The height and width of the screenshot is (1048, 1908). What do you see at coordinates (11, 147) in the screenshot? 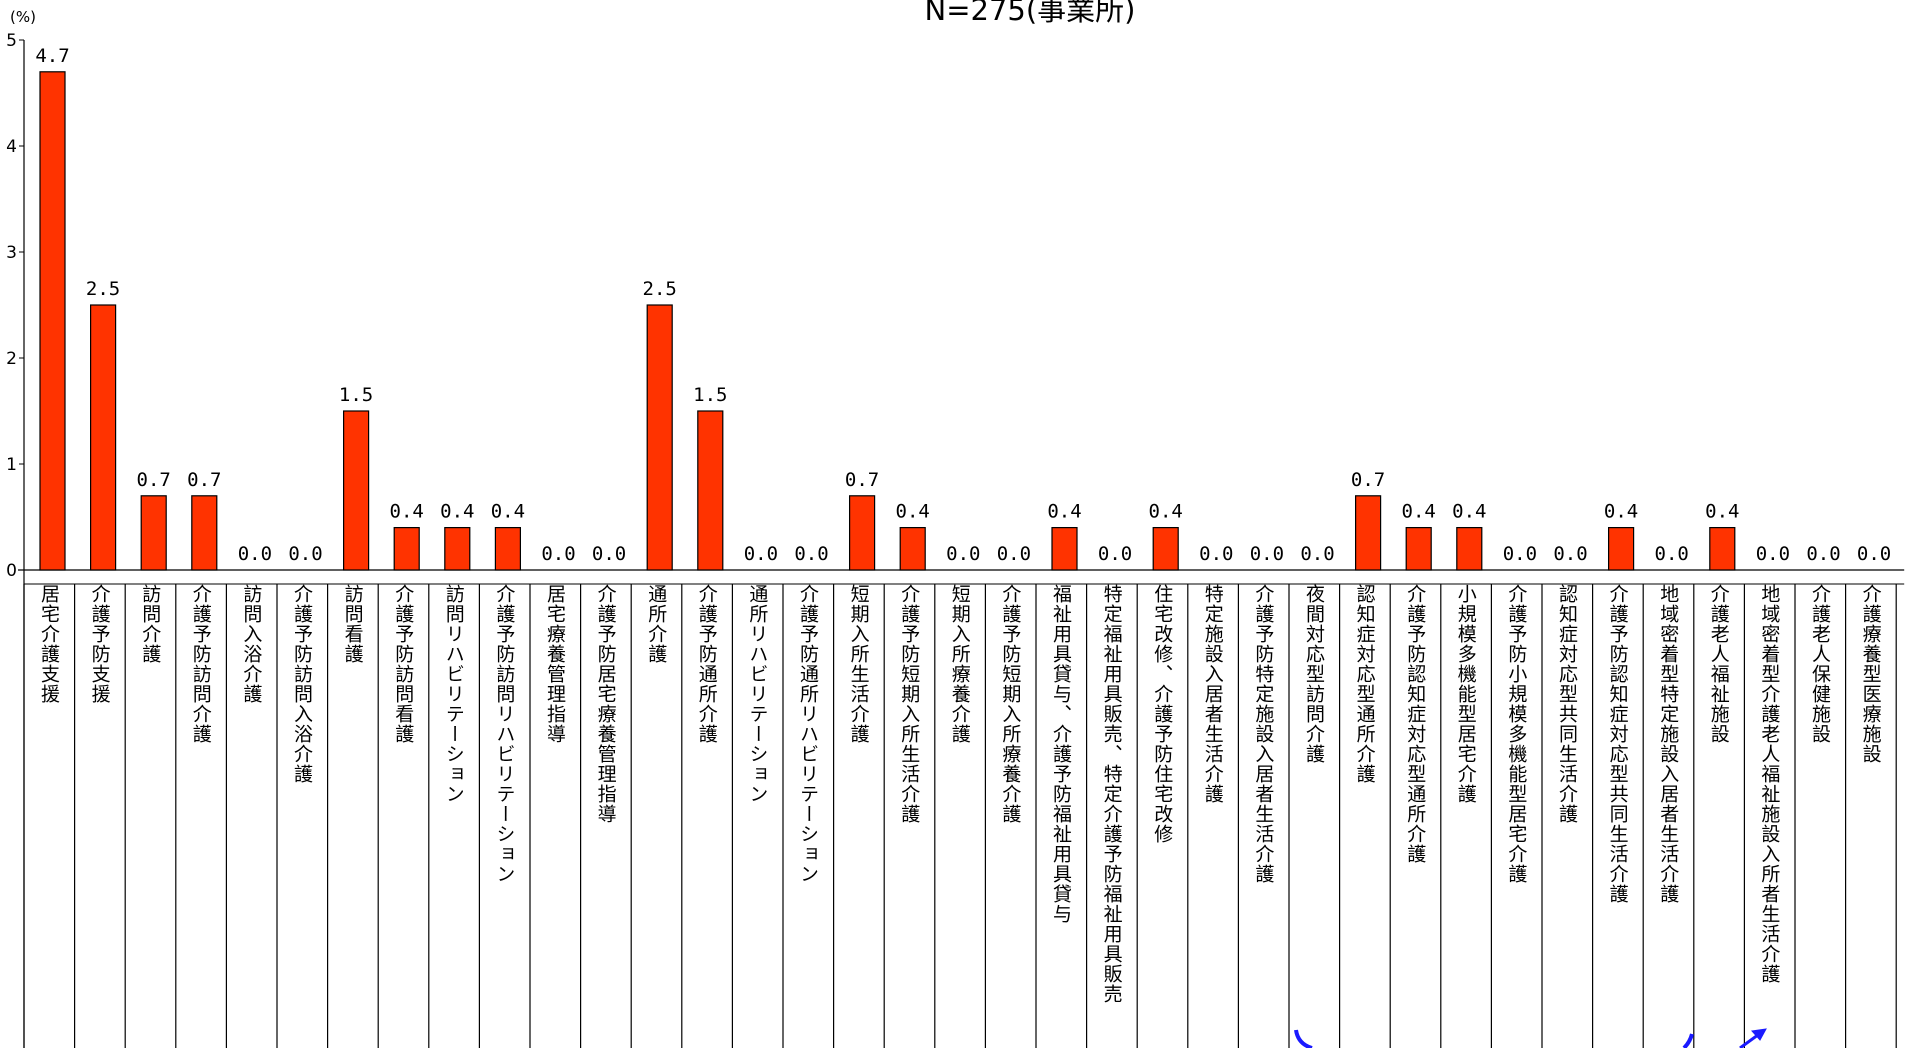
I see `y-tick-label: 4` at bounding box center [11, 147].